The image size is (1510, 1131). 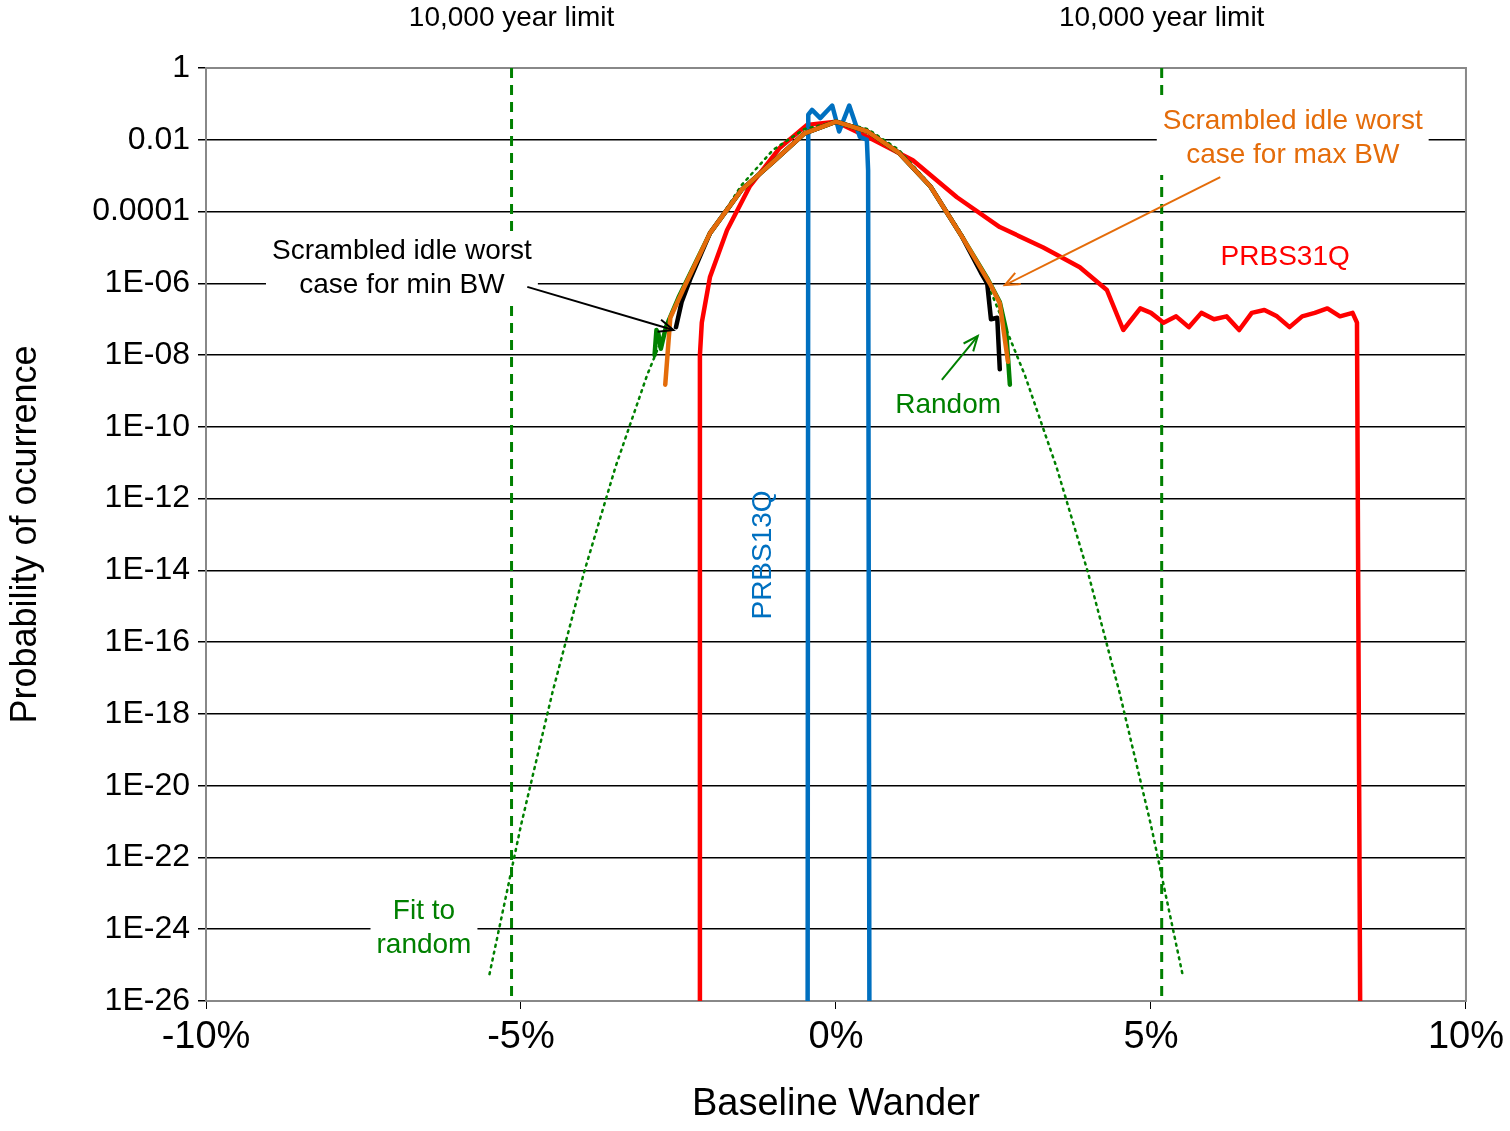 I want to click on text: Scrambled idle worst case for min BW, so click(x=402, y=266).